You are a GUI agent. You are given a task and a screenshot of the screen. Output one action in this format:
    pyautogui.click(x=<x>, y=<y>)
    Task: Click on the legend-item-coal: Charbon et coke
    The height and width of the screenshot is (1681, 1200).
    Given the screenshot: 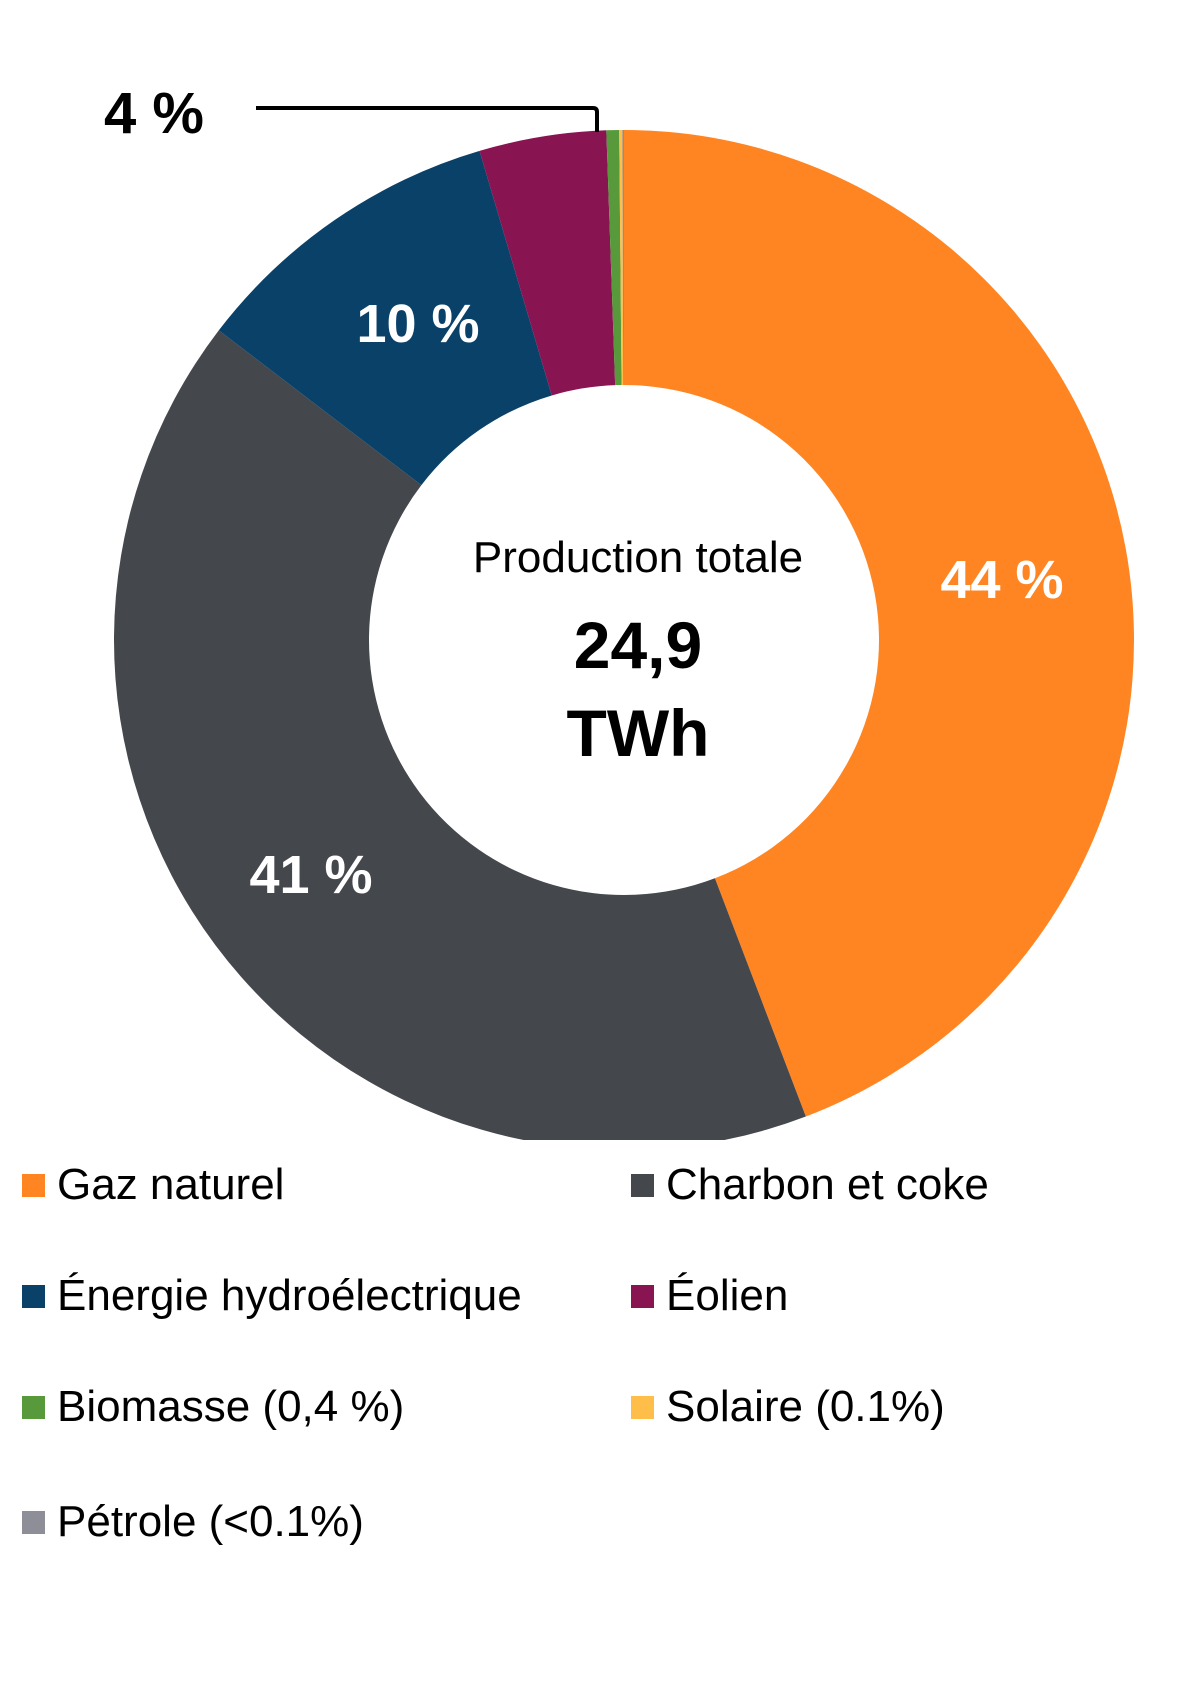 What is the action you would take?
    pyautogui.click(x=810, y=1185)
    